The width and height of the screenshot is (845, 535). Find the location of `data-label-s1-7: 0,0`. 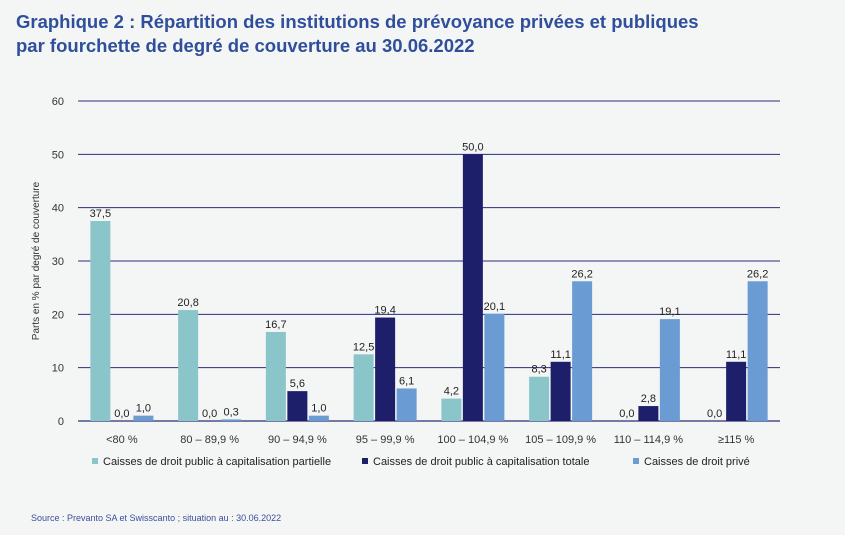

data-label-s1-7: 0,0 is located at coordinates (714, 414).